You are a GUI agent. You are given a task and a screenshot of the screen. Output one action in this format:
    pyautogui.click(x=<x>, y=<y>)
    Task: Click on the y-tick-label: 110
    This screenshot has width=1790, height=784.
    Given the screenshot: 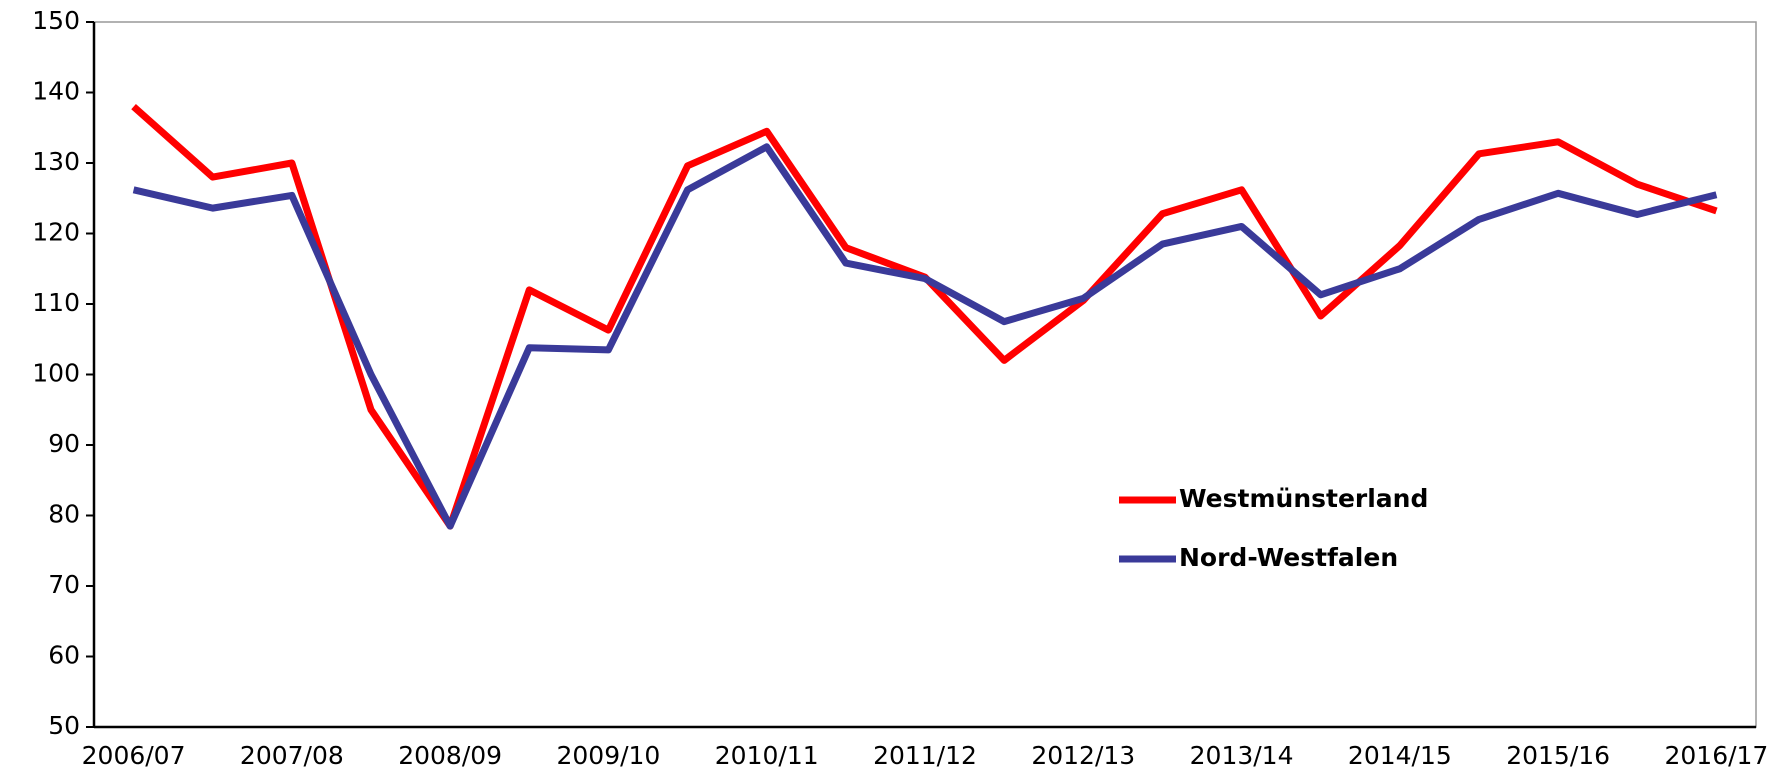 What is the action you would take?
    pyautogui.click(x=56, y=302)
    